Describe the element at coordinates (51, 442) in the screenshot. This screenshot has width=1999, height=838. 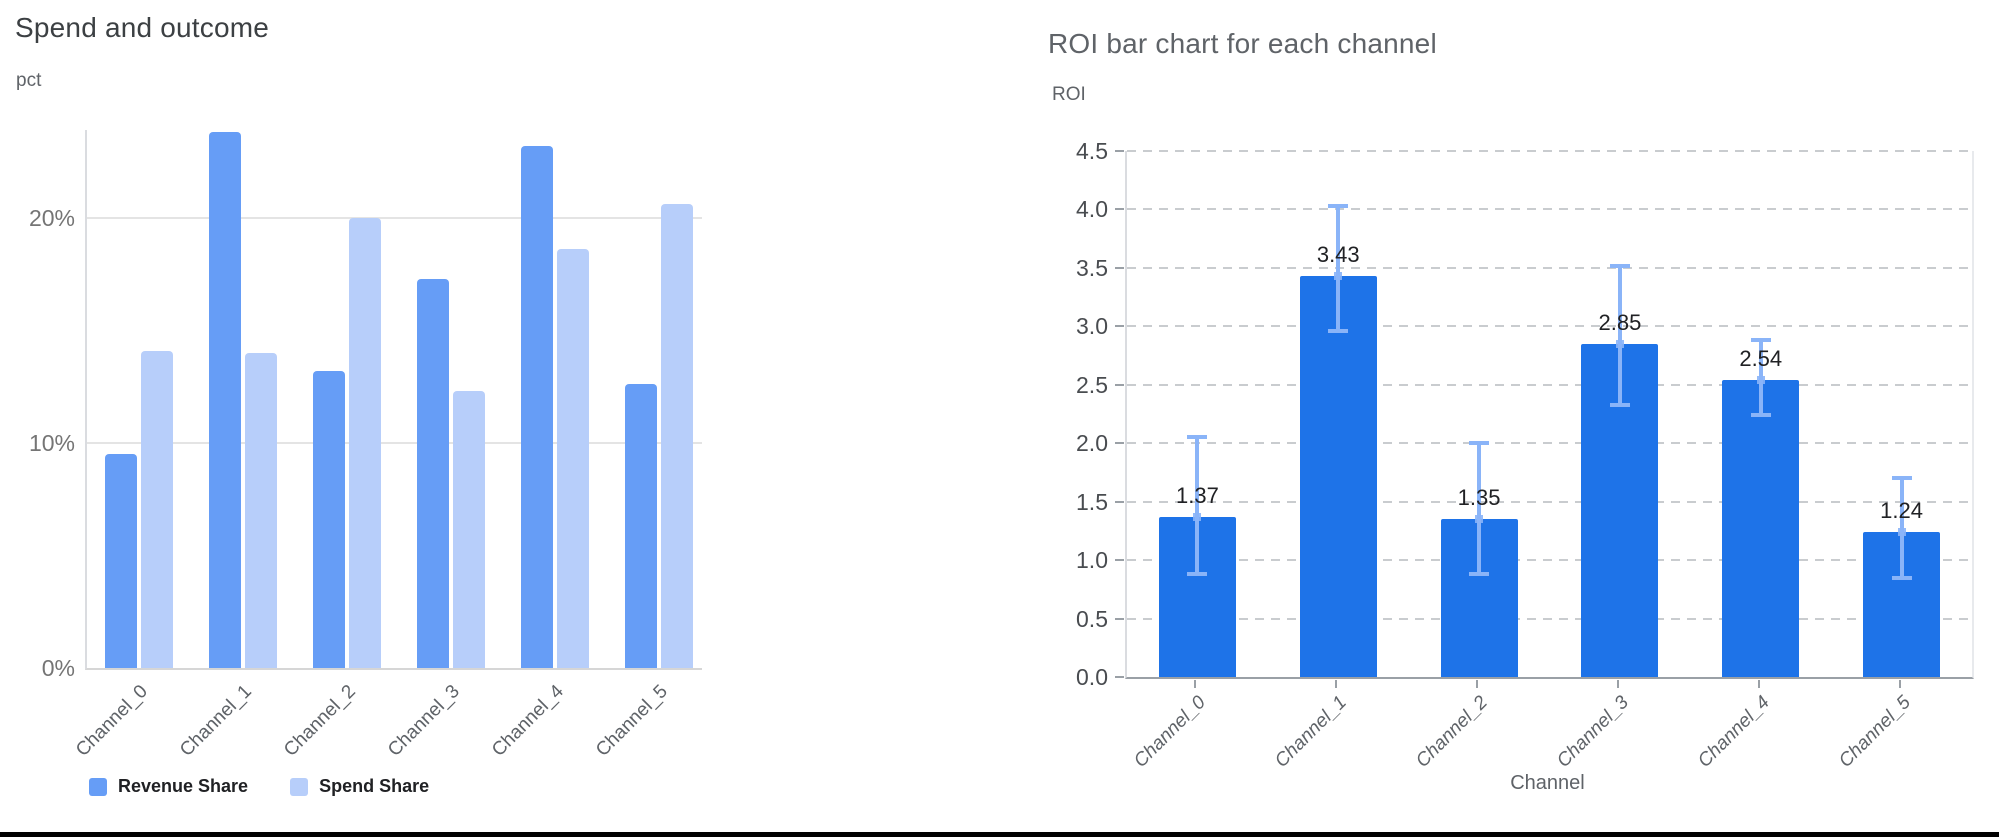
I see `left-y-tick-label: 10%` at that location.